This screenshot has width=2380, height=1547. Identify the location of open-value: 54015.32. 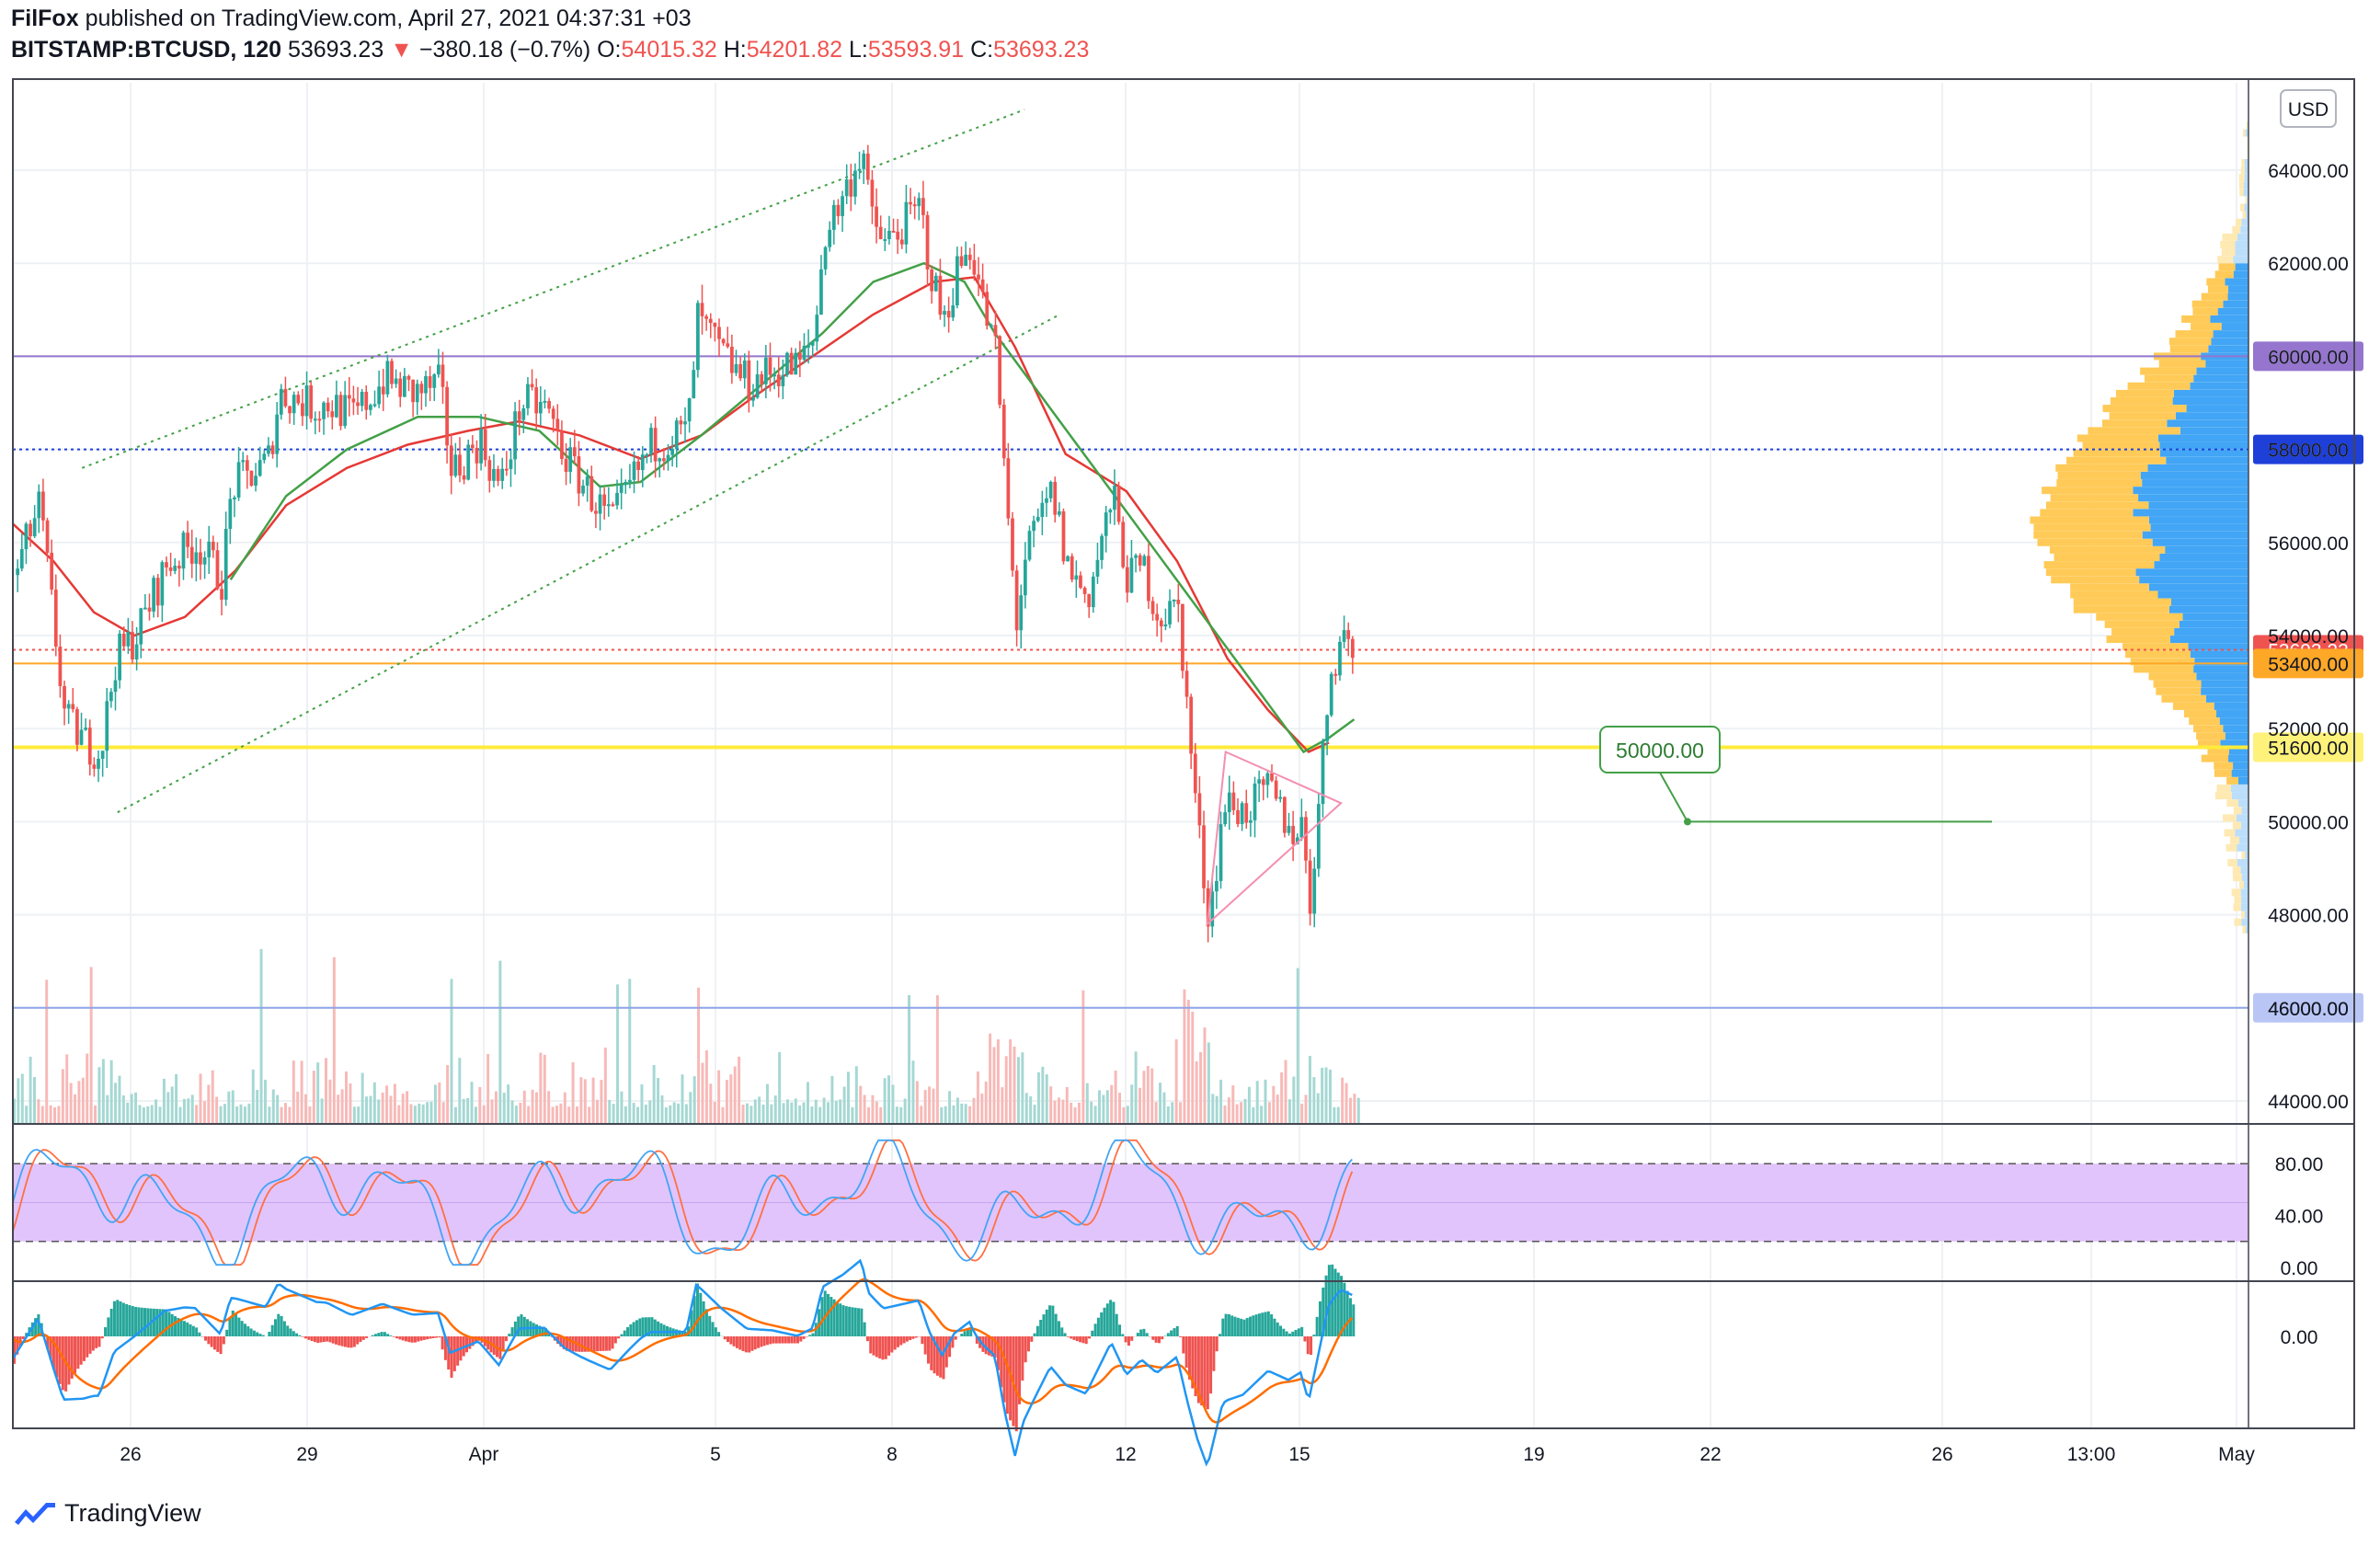
(669, 50).